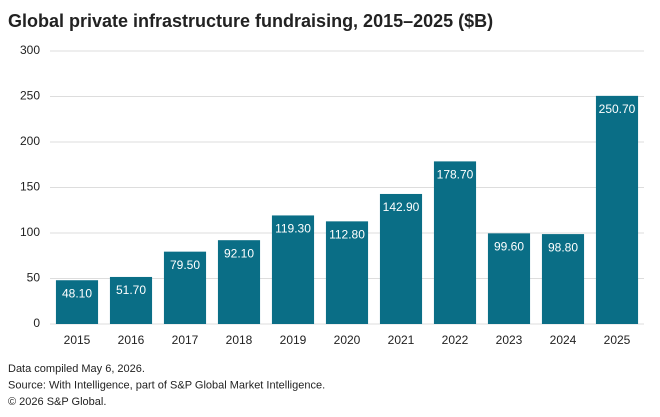 This screenshot has width=660, height=417. Describe the element at coordinates (131, 340) in the screenshot. I see `x-tick-label: 2016` at that location.